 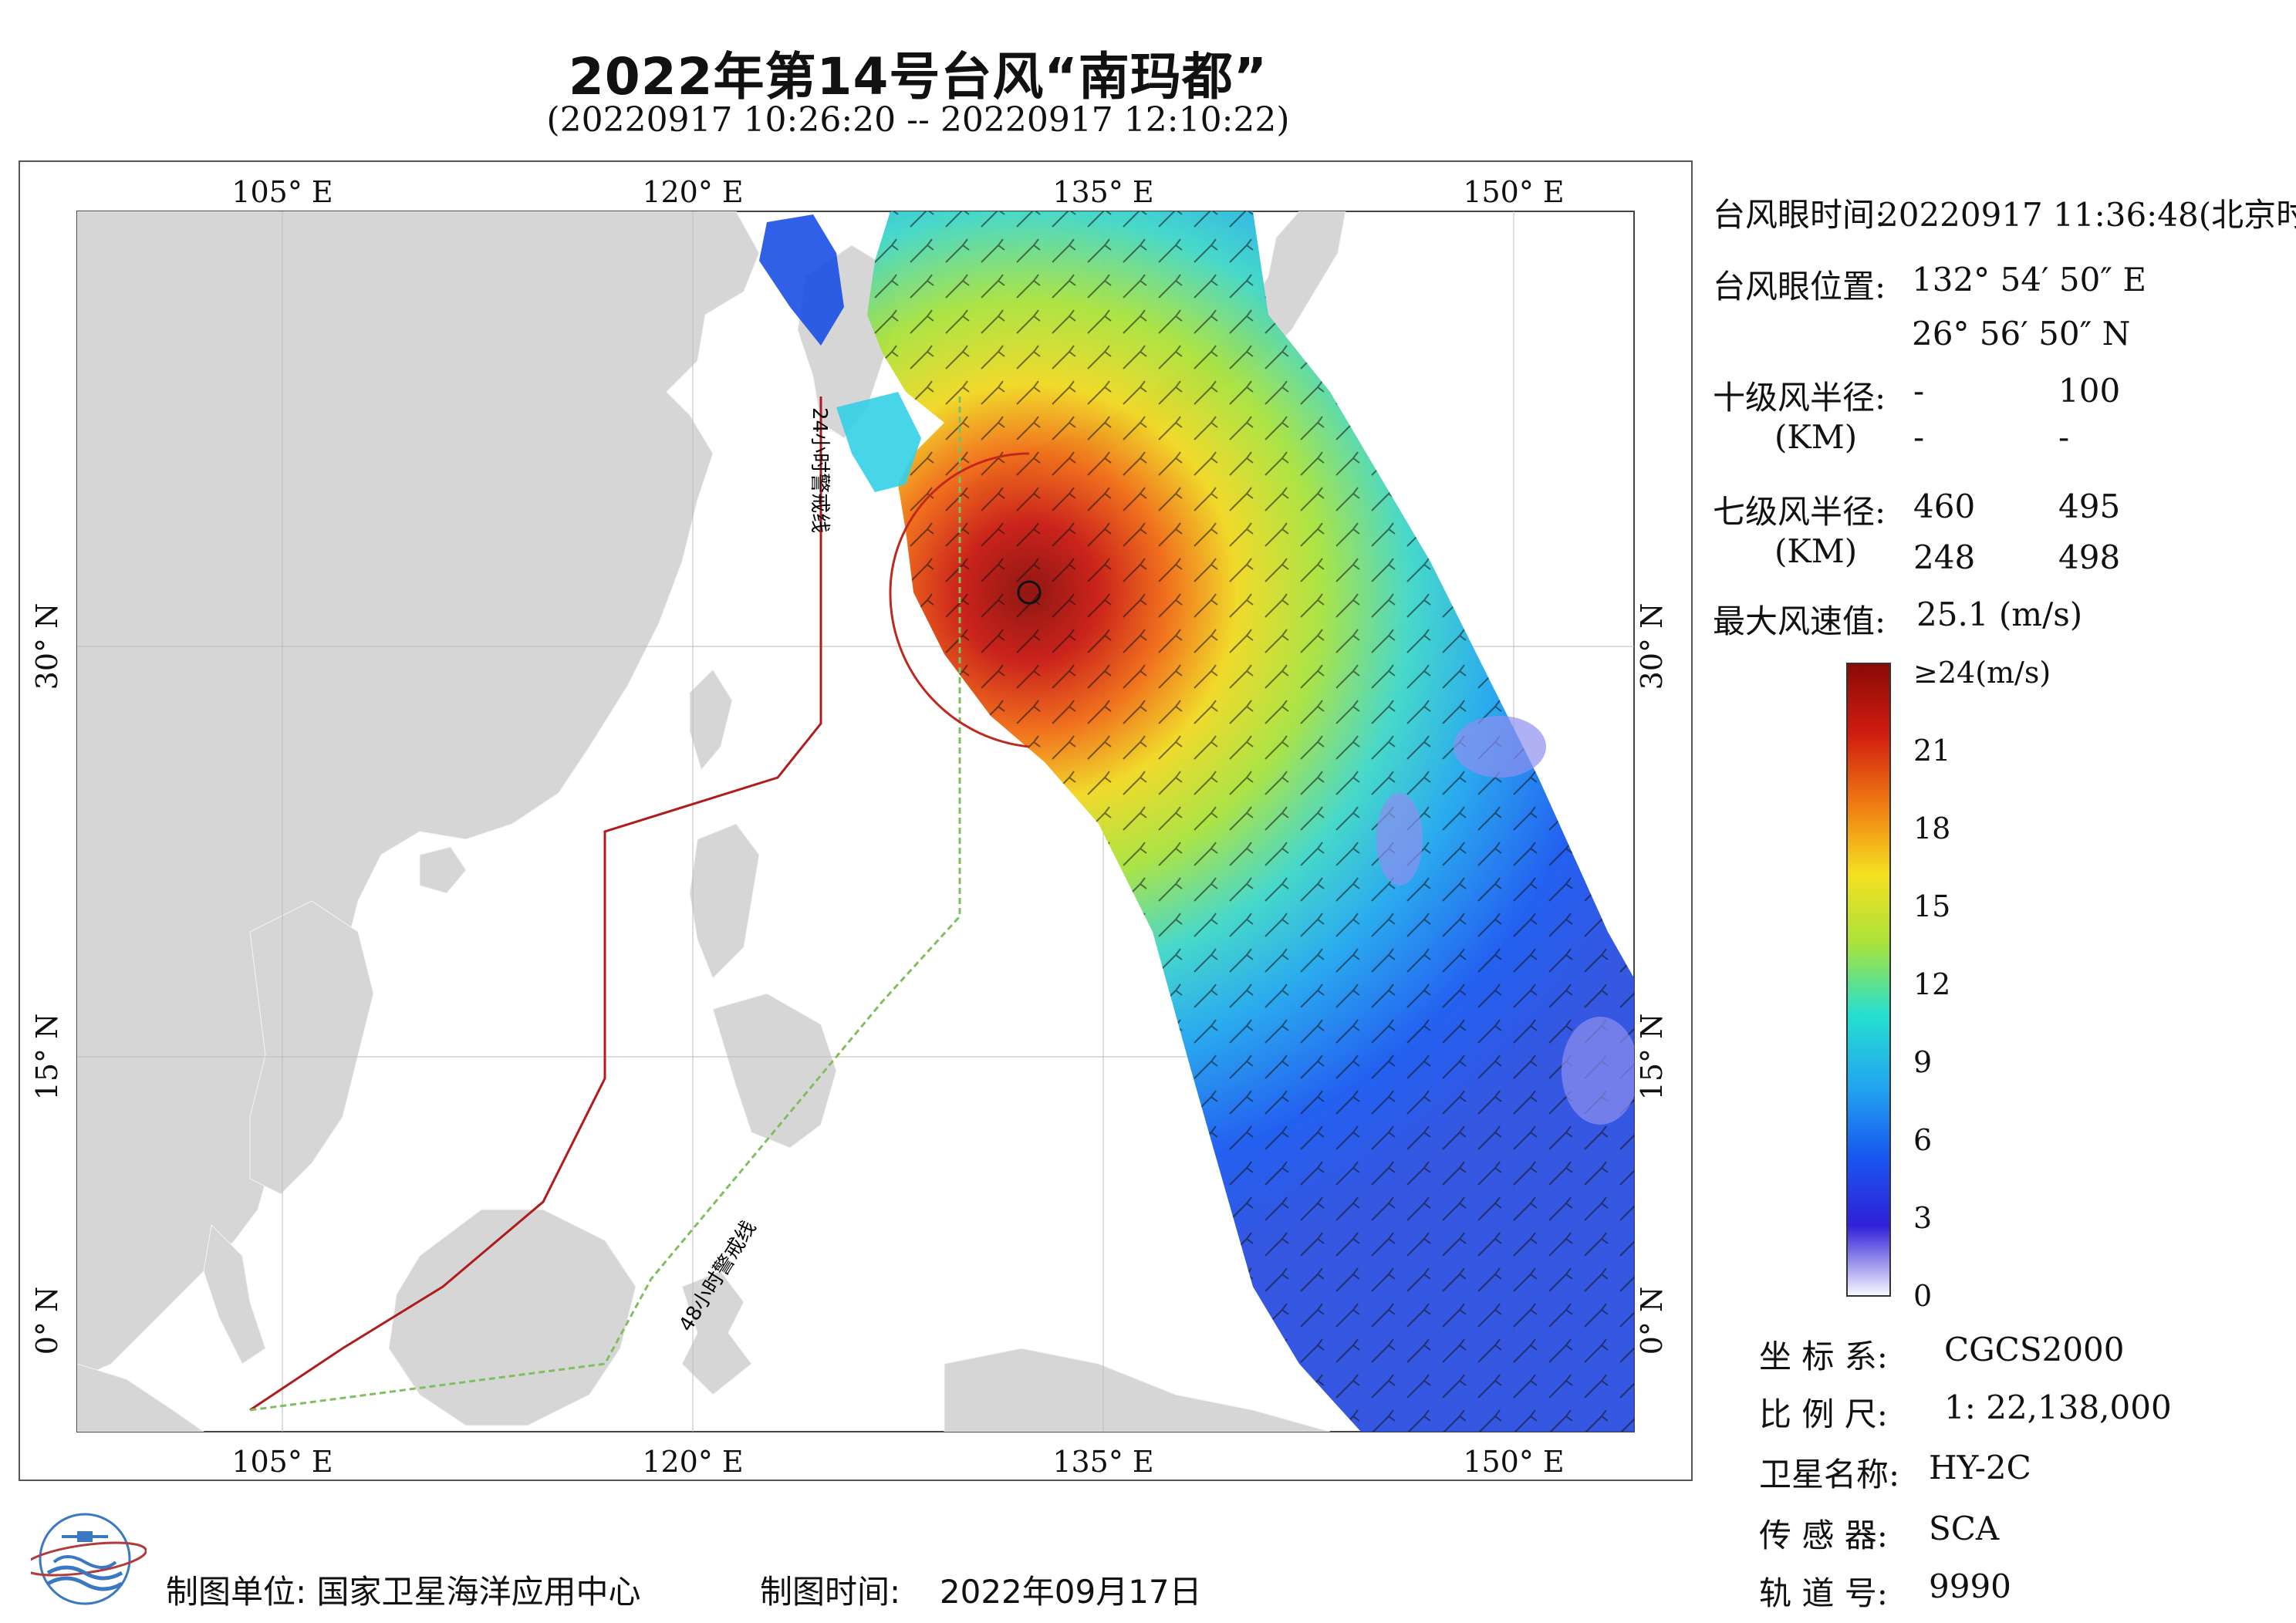 What do you see at coordinates (1816, 551) in the screenshot?
I see `r7-unit: (KM)` at bounding box center [1816, 551].